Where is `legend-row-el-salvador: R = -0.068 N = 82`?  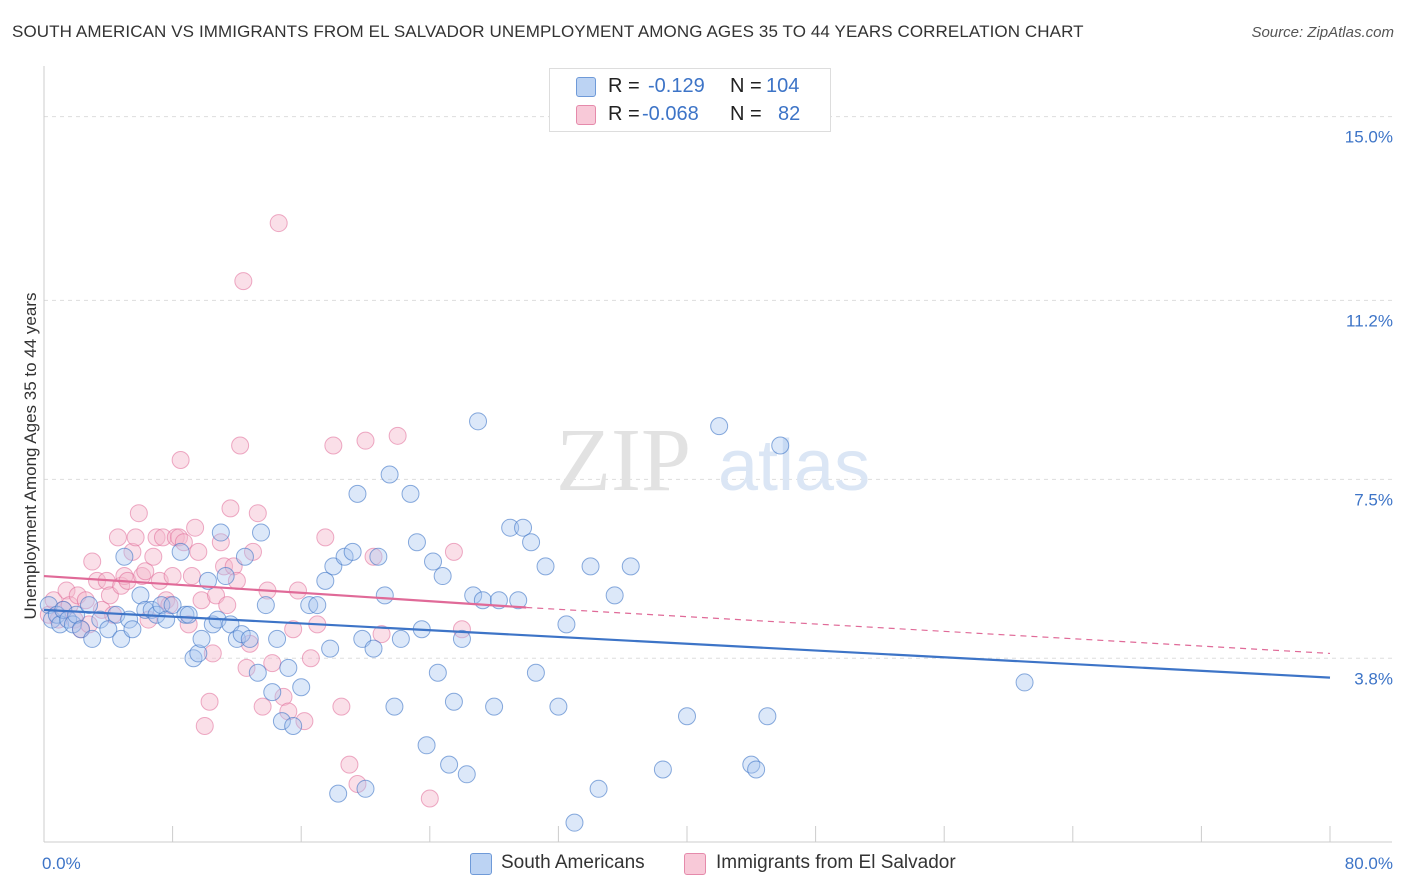 legend-row-el-salvador: R = -0.068 N = 82 is located at coordinates (690, 114).